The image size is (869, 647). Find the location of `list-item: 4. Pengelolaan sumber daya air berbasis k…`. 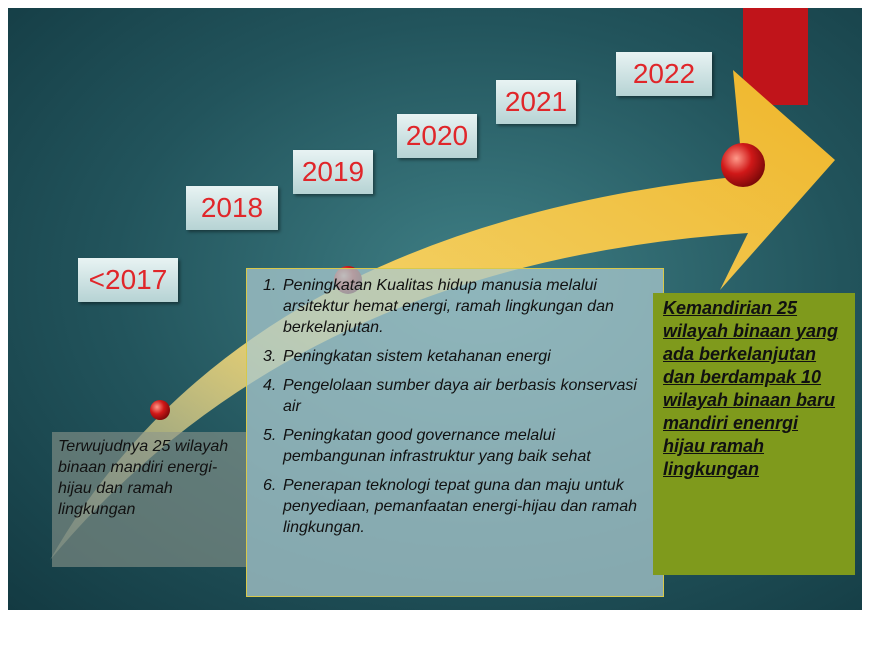

list-item: 4. Pengelolaan sumber daya air berbasis k… is located at coordinates (458, 396).